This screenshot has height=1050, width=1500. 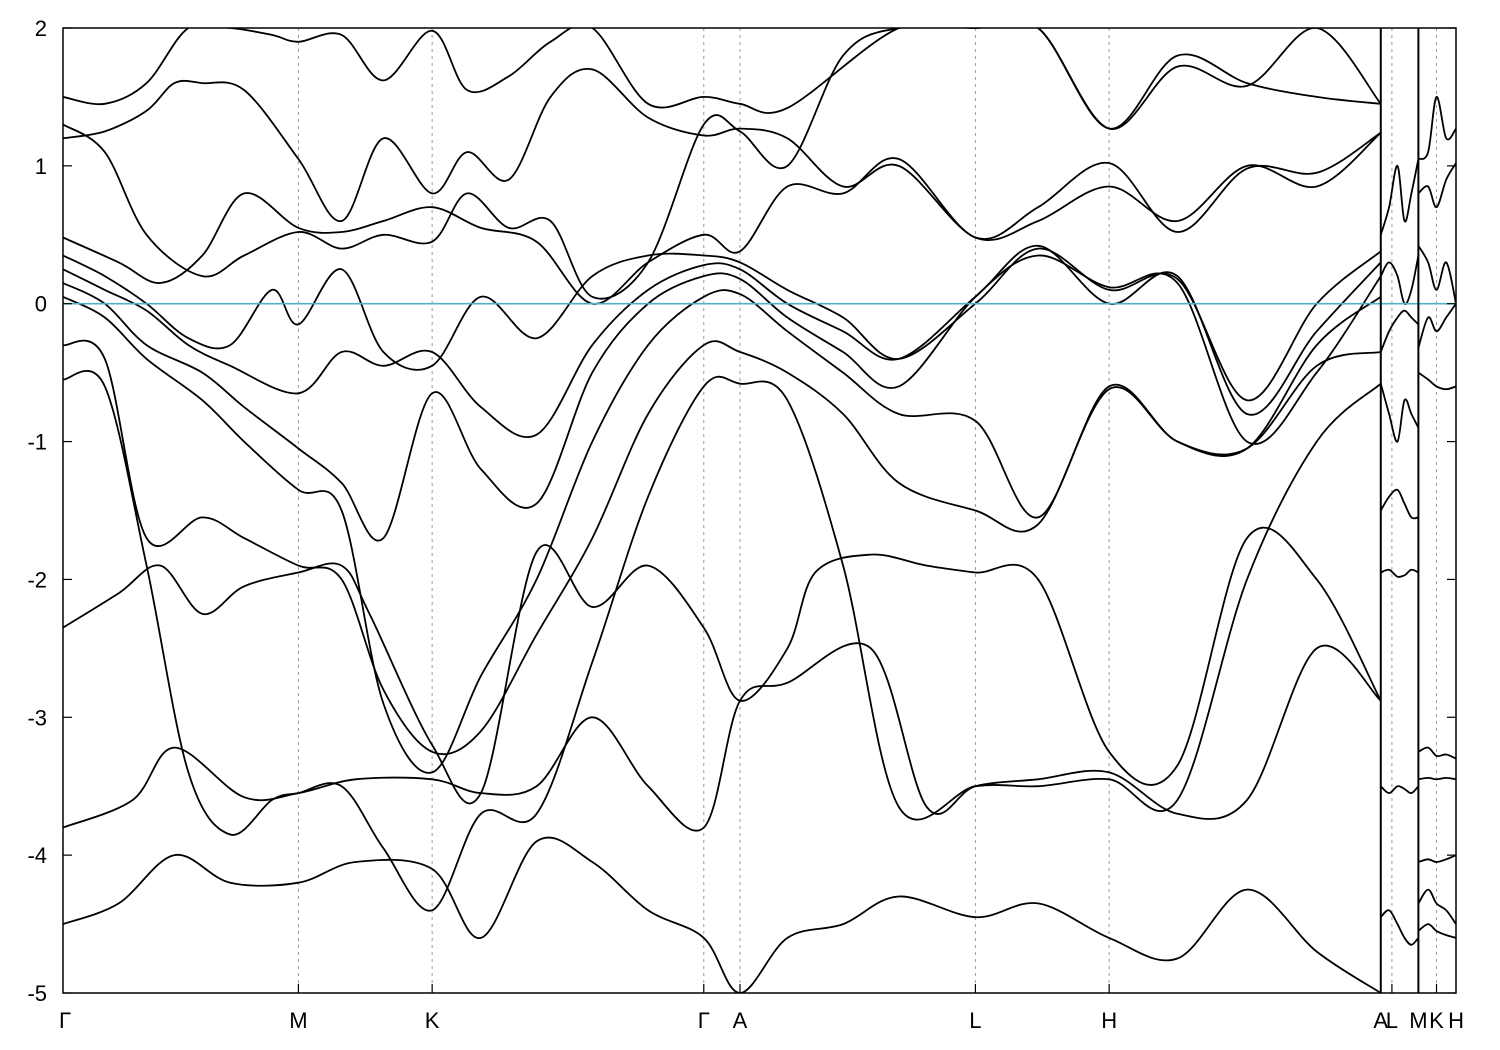 I want to click on x-axis-ticks: Γ M K Γ A L H AL M K H, so click(x=761, y=1008).